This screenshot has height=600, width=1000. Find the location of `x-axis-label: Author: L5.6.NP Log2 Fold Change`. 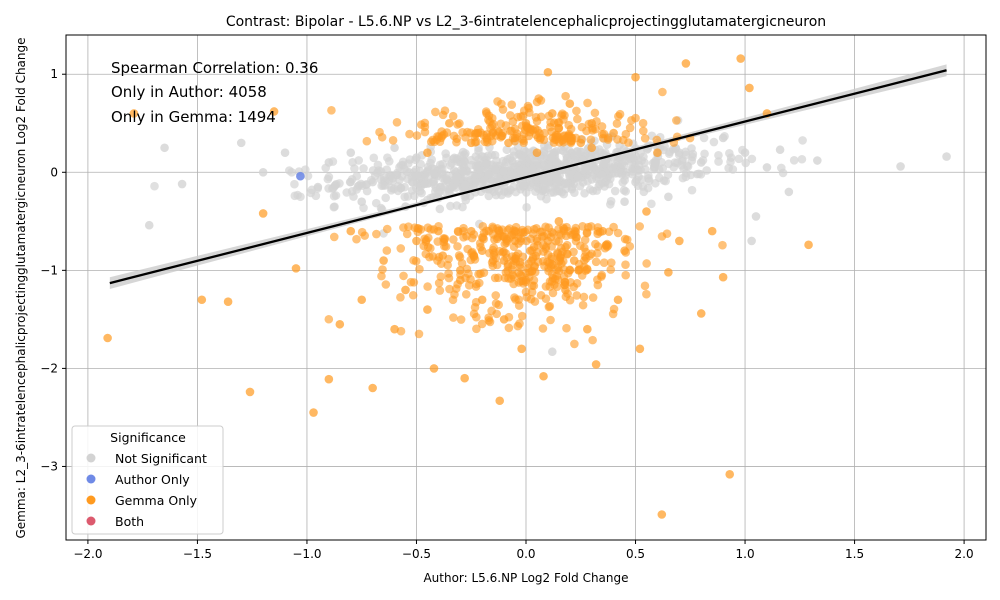

x-axis-label: Author: L5.6.NP Log2 Fold Change is located at coordinates (525, 578).